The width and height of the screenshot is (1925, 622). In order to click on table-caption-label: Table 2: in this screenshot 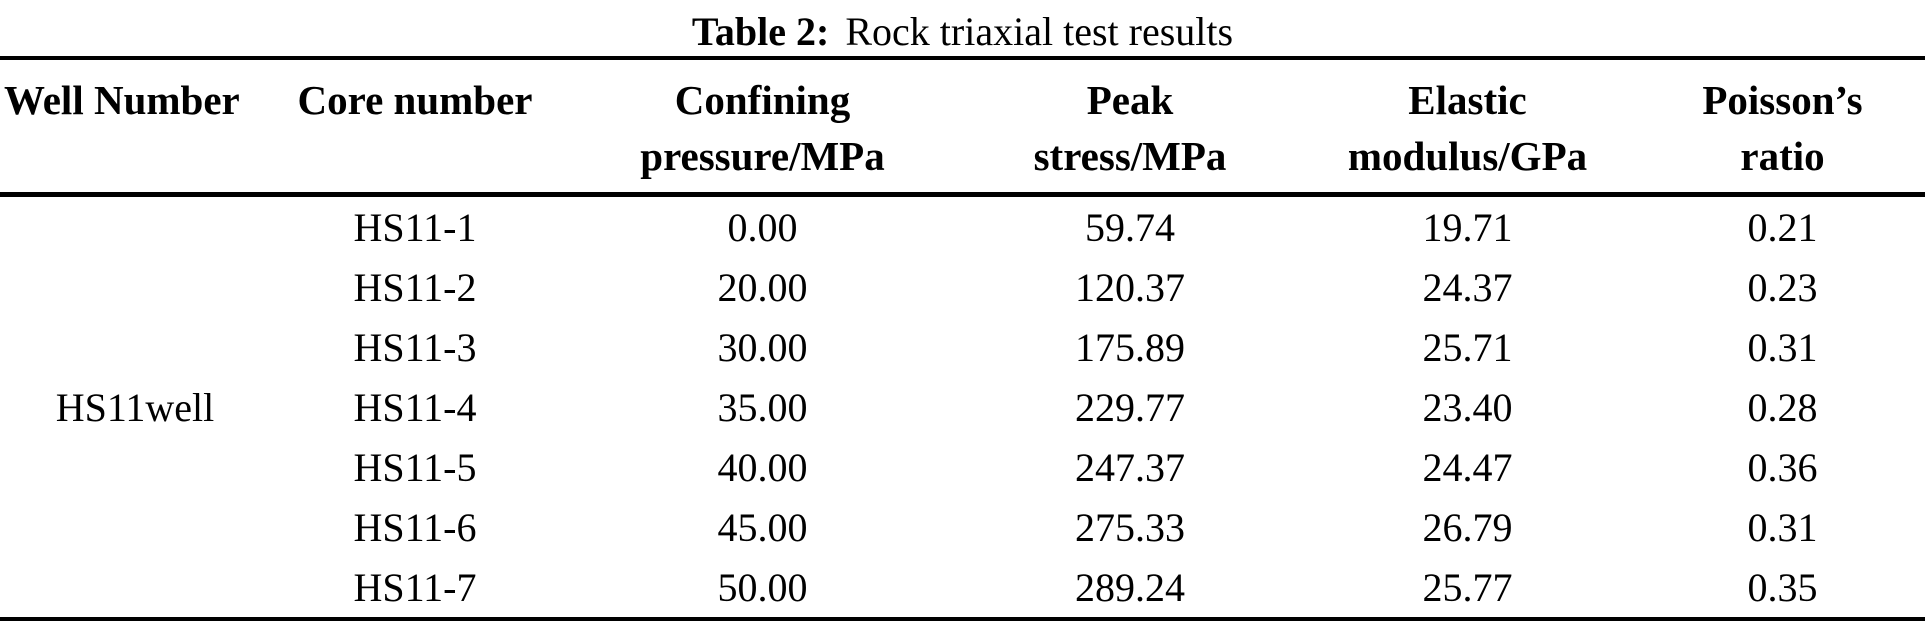, I will do `click(760, 31)`.